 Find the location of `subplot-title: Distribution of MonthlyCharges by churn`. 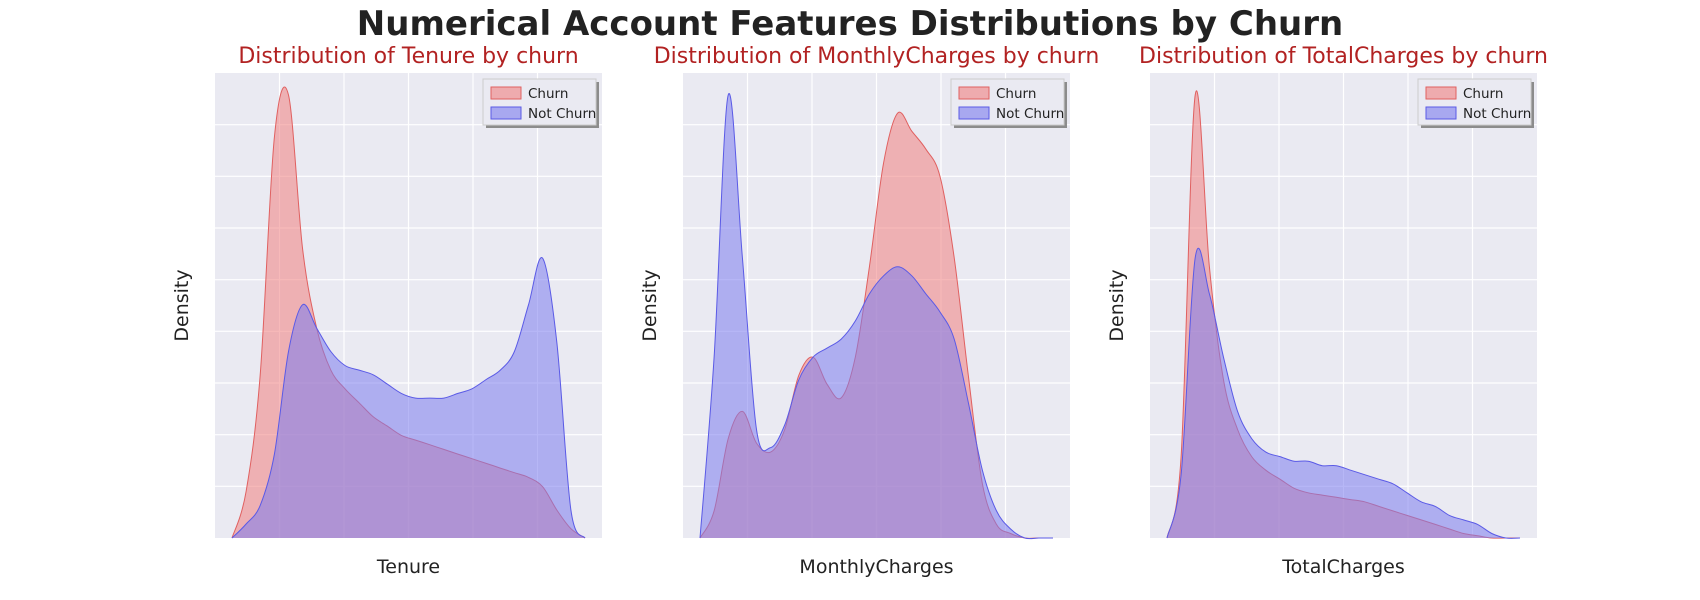

subplot-title: Distribution of MonthlyCharges by churn is located at coordinates (877, 56).